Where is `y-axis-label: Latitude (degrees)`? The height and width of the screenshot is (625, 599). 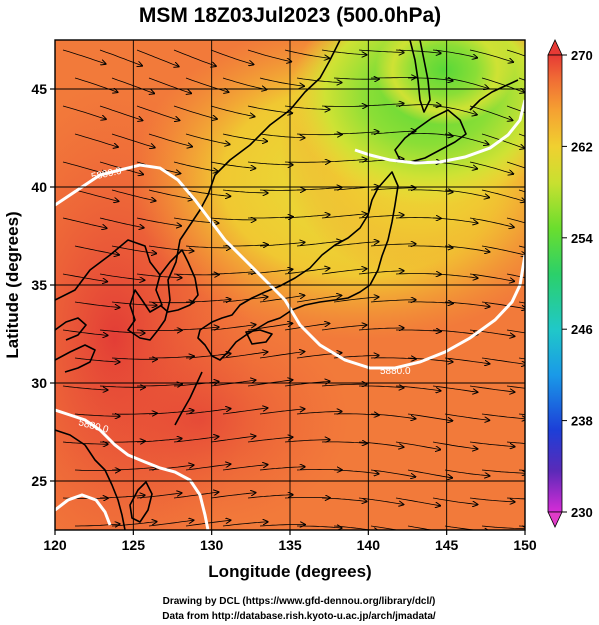
y-axis-label: Latitude (degrees) is located at coordinates (12, 284).